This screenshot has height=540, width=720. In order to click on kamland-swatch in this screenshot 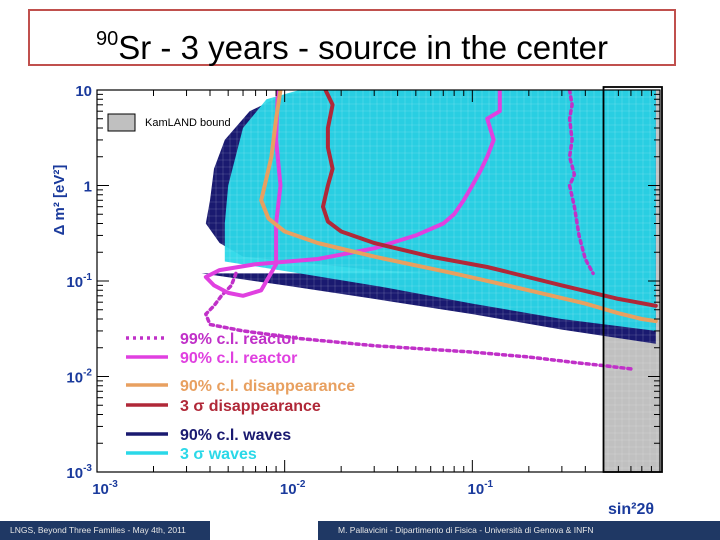, I will do `click(121, 122)`.